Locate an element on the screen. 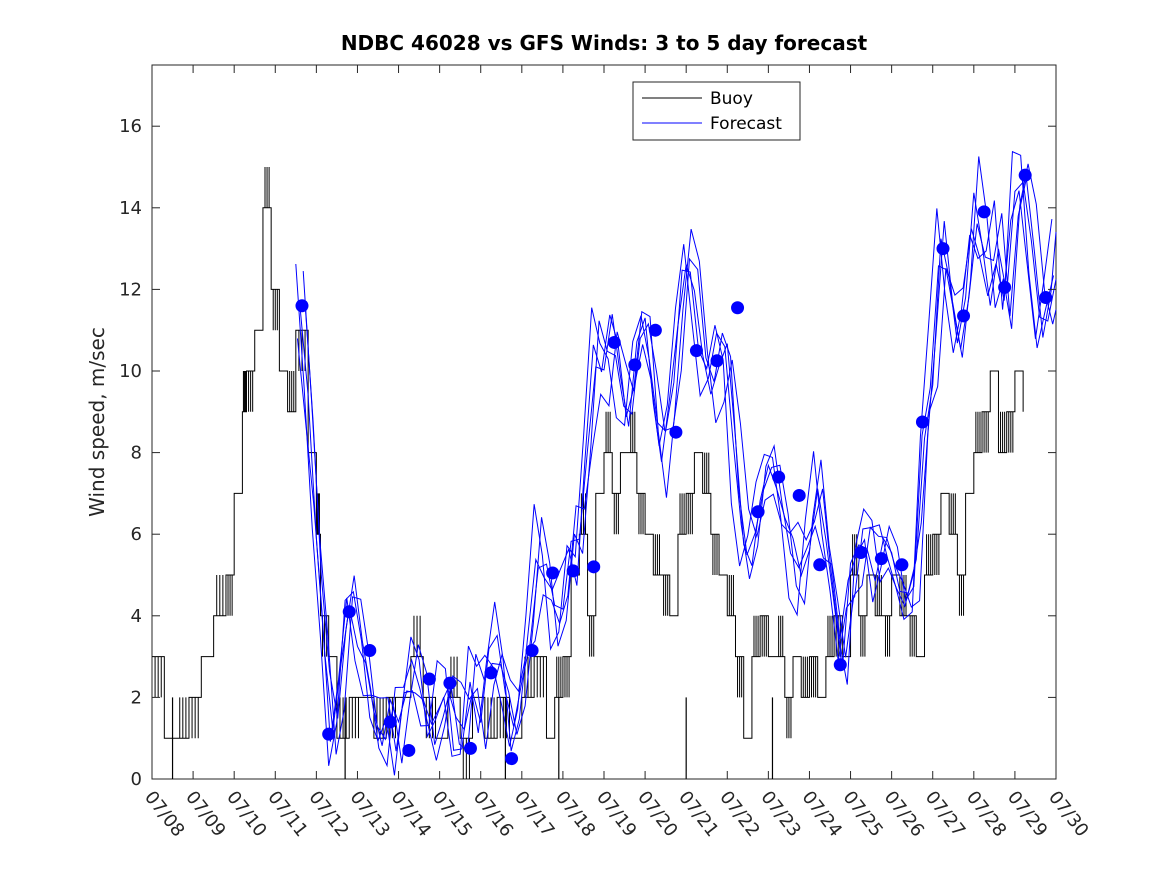 This screenshot has width=1167, height=875. x-tick-label: 07/13 is located at coordinates (370, 814).